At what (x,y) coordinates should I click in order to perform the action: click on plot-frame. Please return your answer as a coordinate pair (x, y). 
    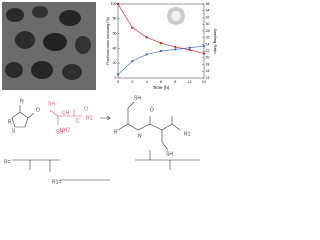
    Looking at the image, I should click on (161, 41).